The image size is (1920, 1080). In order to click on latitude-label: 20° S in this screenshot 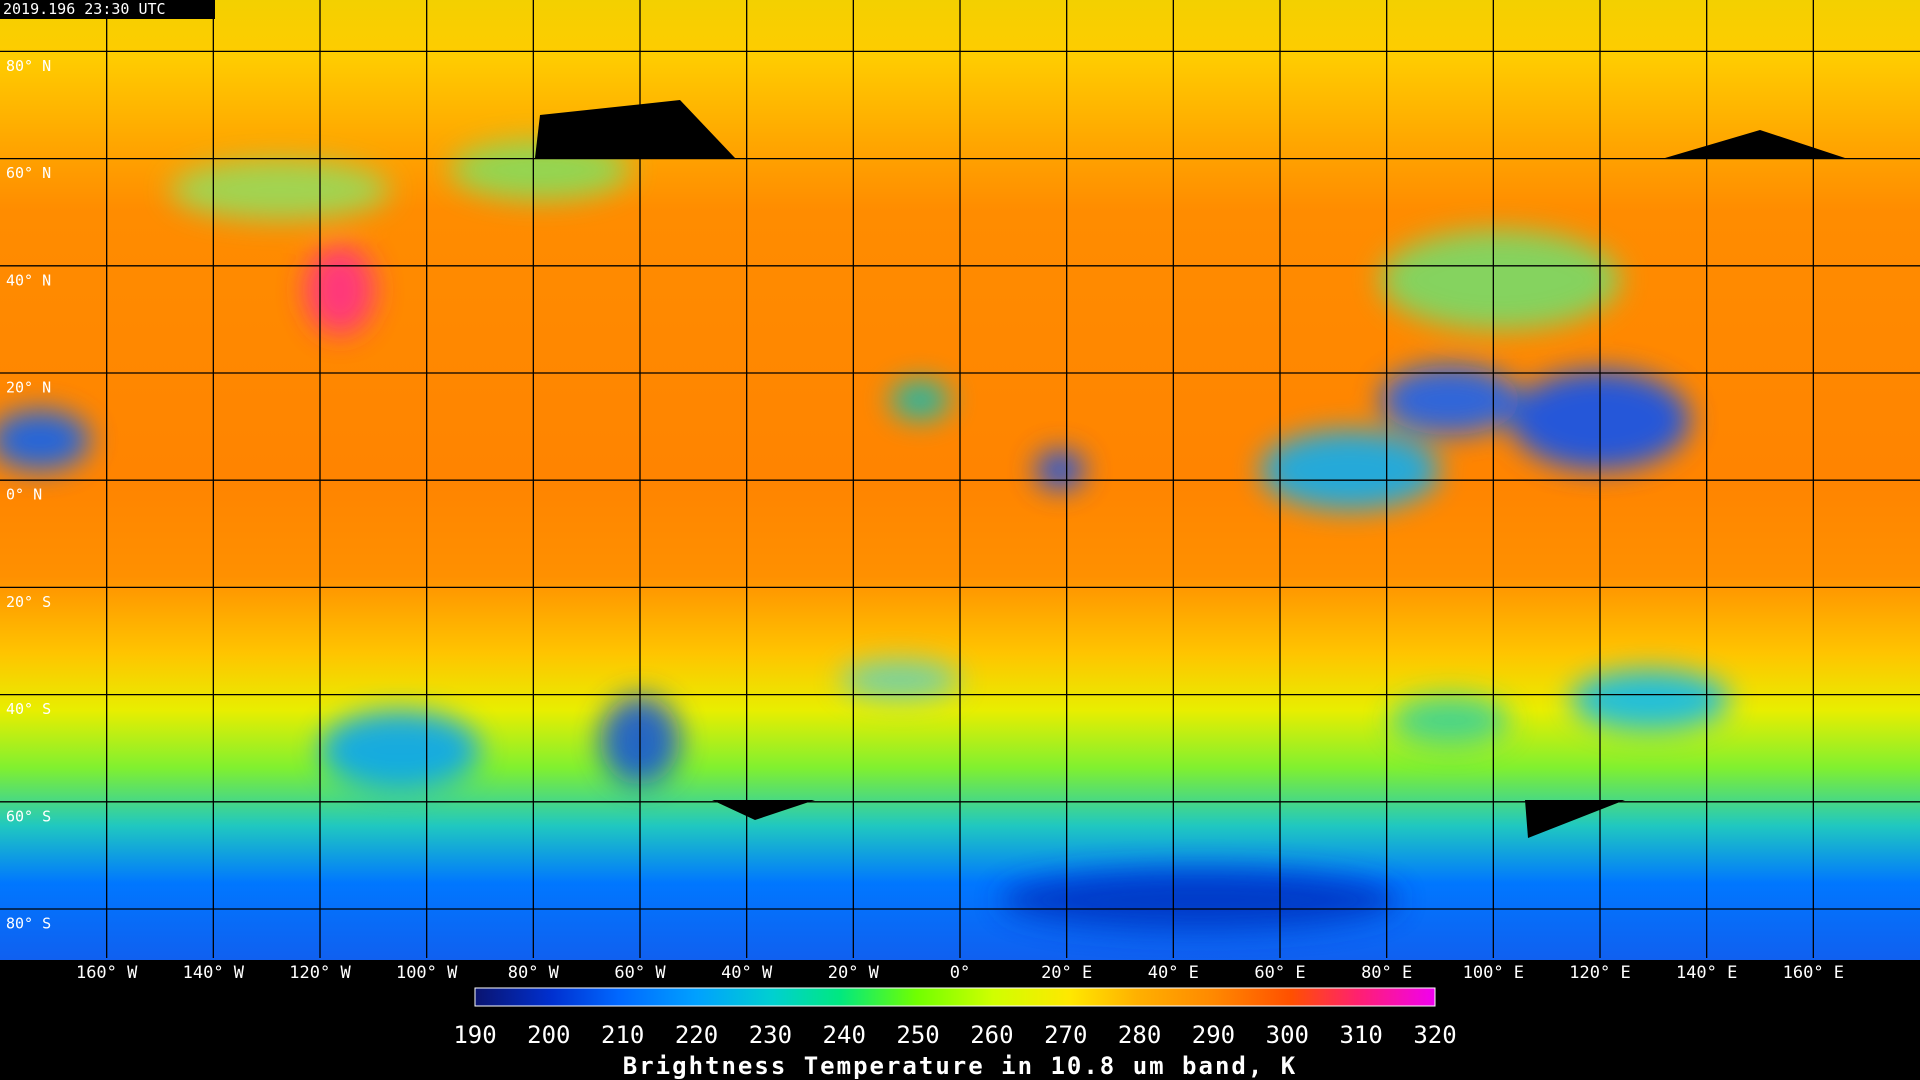, I will do `click(28, 602)`.